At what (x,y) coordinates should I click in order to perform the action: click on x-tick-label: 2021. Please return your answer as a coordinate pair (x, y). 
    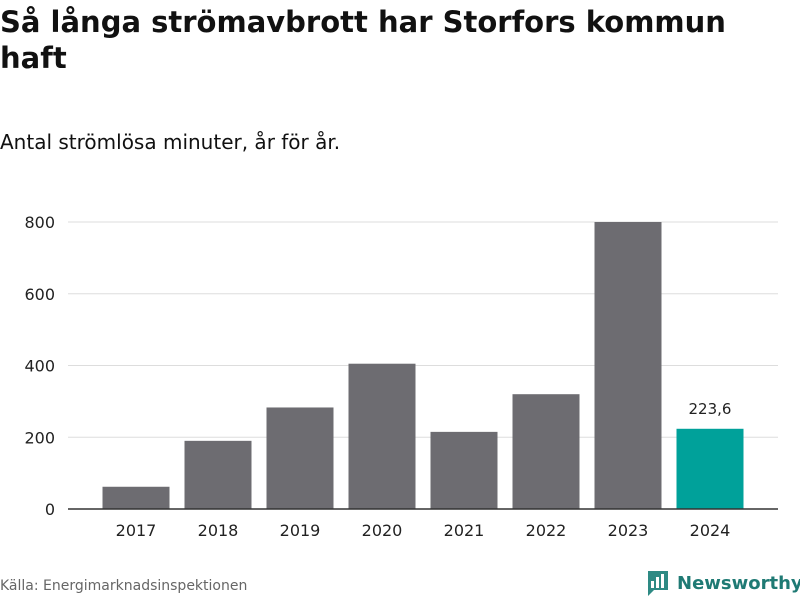
    Looking at the image, I should click on (464, 530).